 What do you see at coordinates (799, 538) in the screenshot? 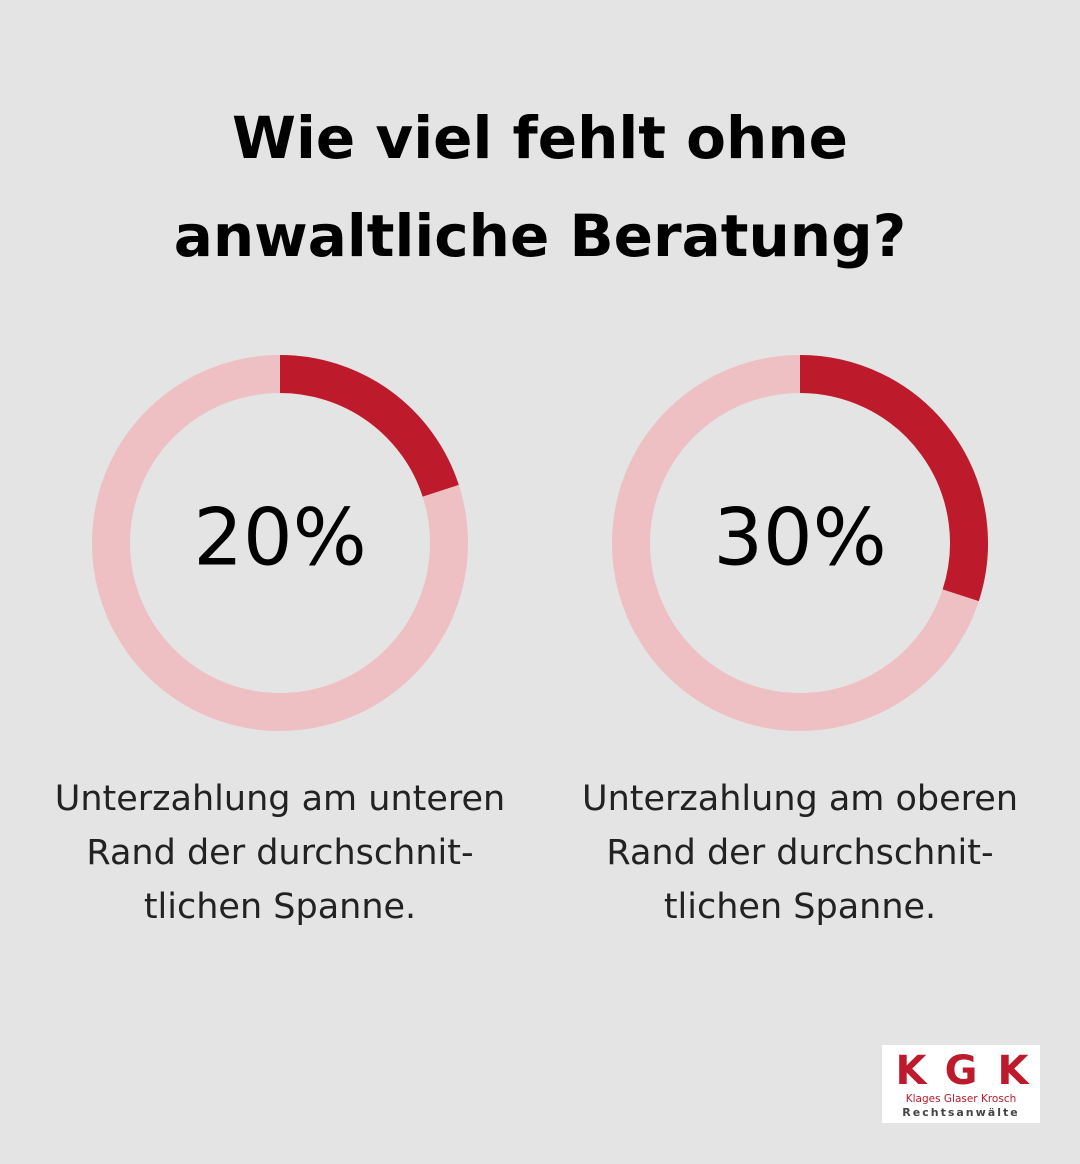
I see `value-label: 30%` at bounding box center [799, 538].